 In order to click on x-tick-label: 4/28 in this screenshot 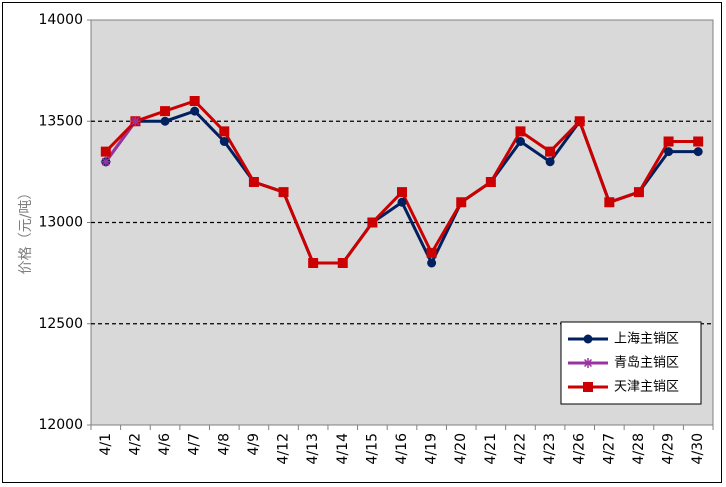, I will do `click(639, 448)`.